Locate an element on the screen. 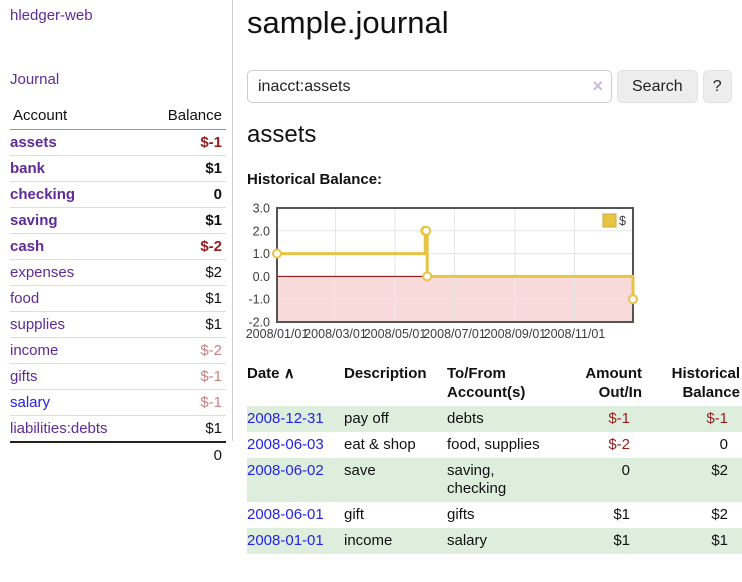  transaction-date-link: 2008-01-01 is located at coordinates (285, 540).